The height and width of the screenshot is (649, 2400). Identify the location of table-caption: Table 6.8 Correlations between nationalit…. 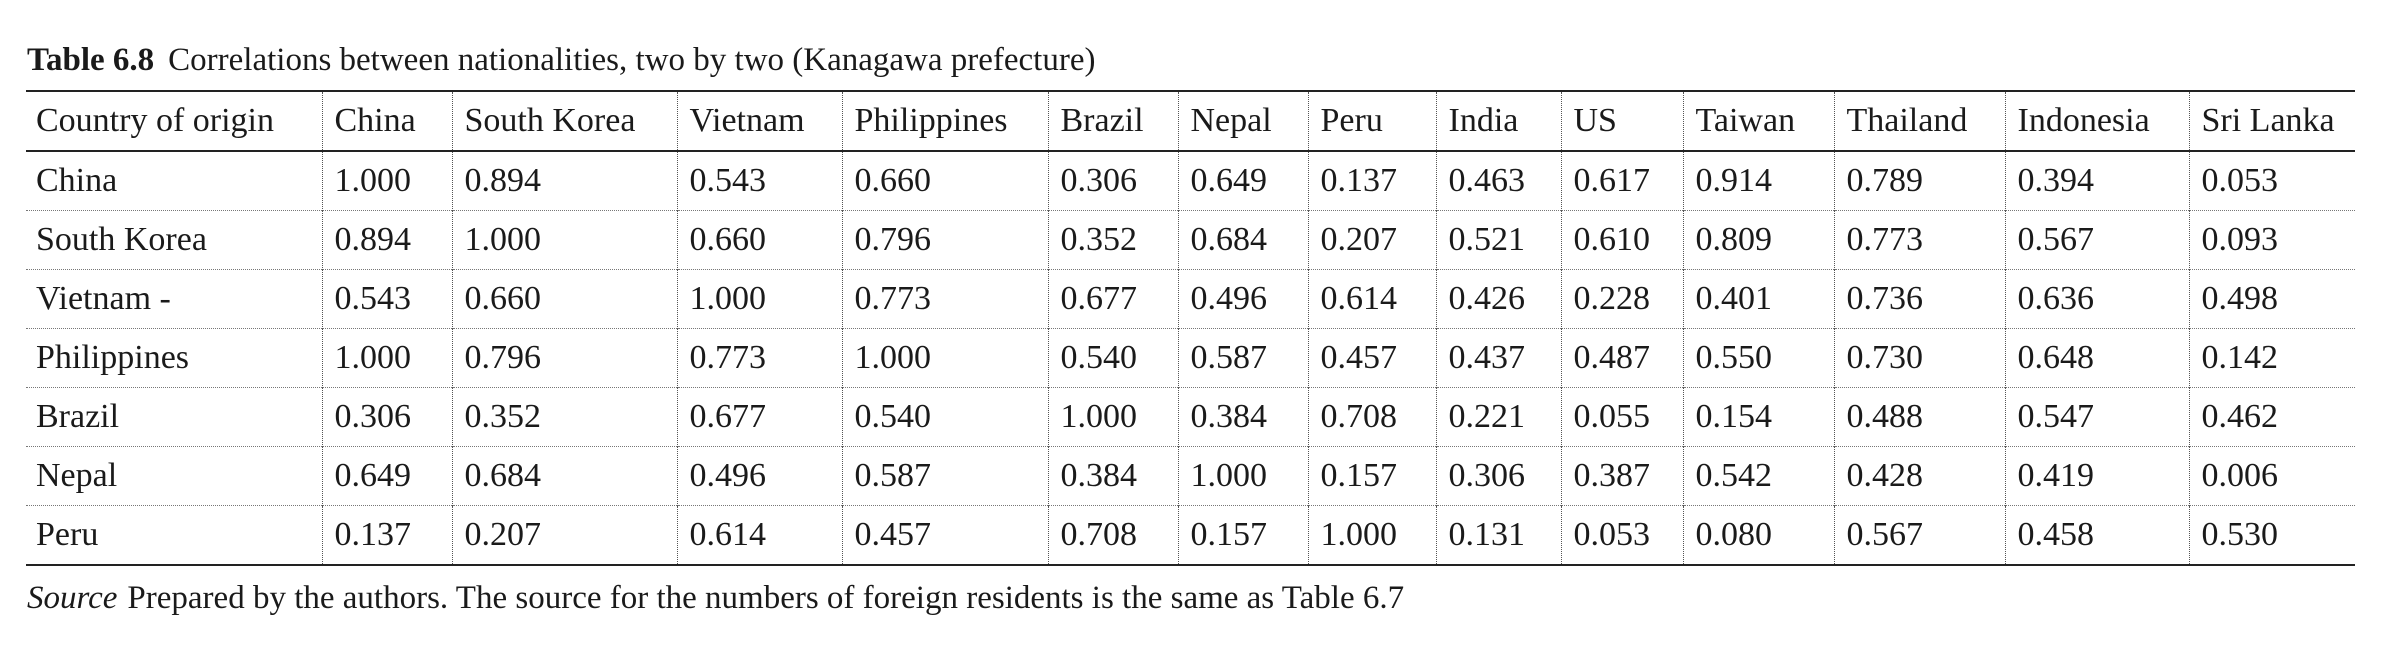
(561, 60).